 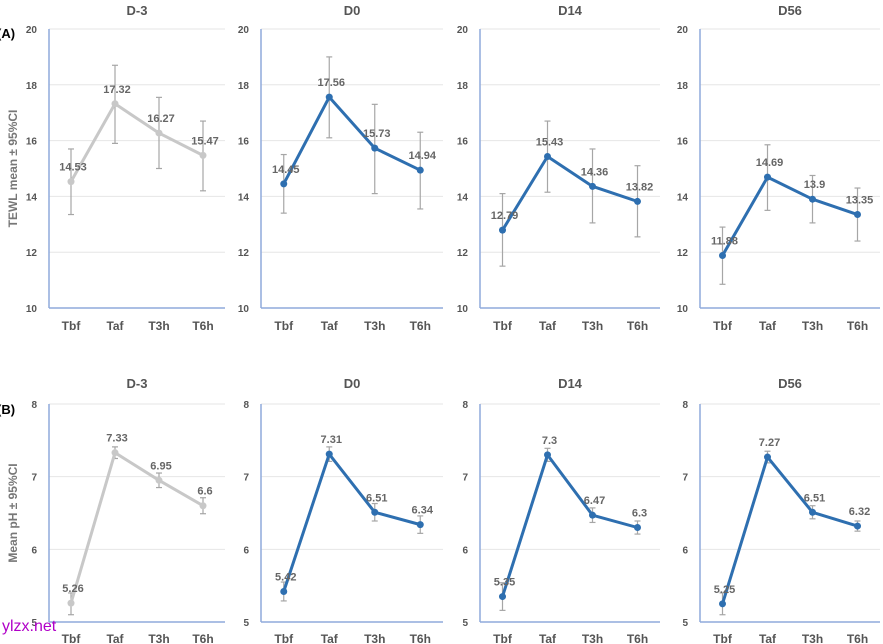 What do you see at coordinates (72, 589) in the screenshot?
I see `chart-b-d-3-data-label: 5.26` at bounding box center [72, 589].